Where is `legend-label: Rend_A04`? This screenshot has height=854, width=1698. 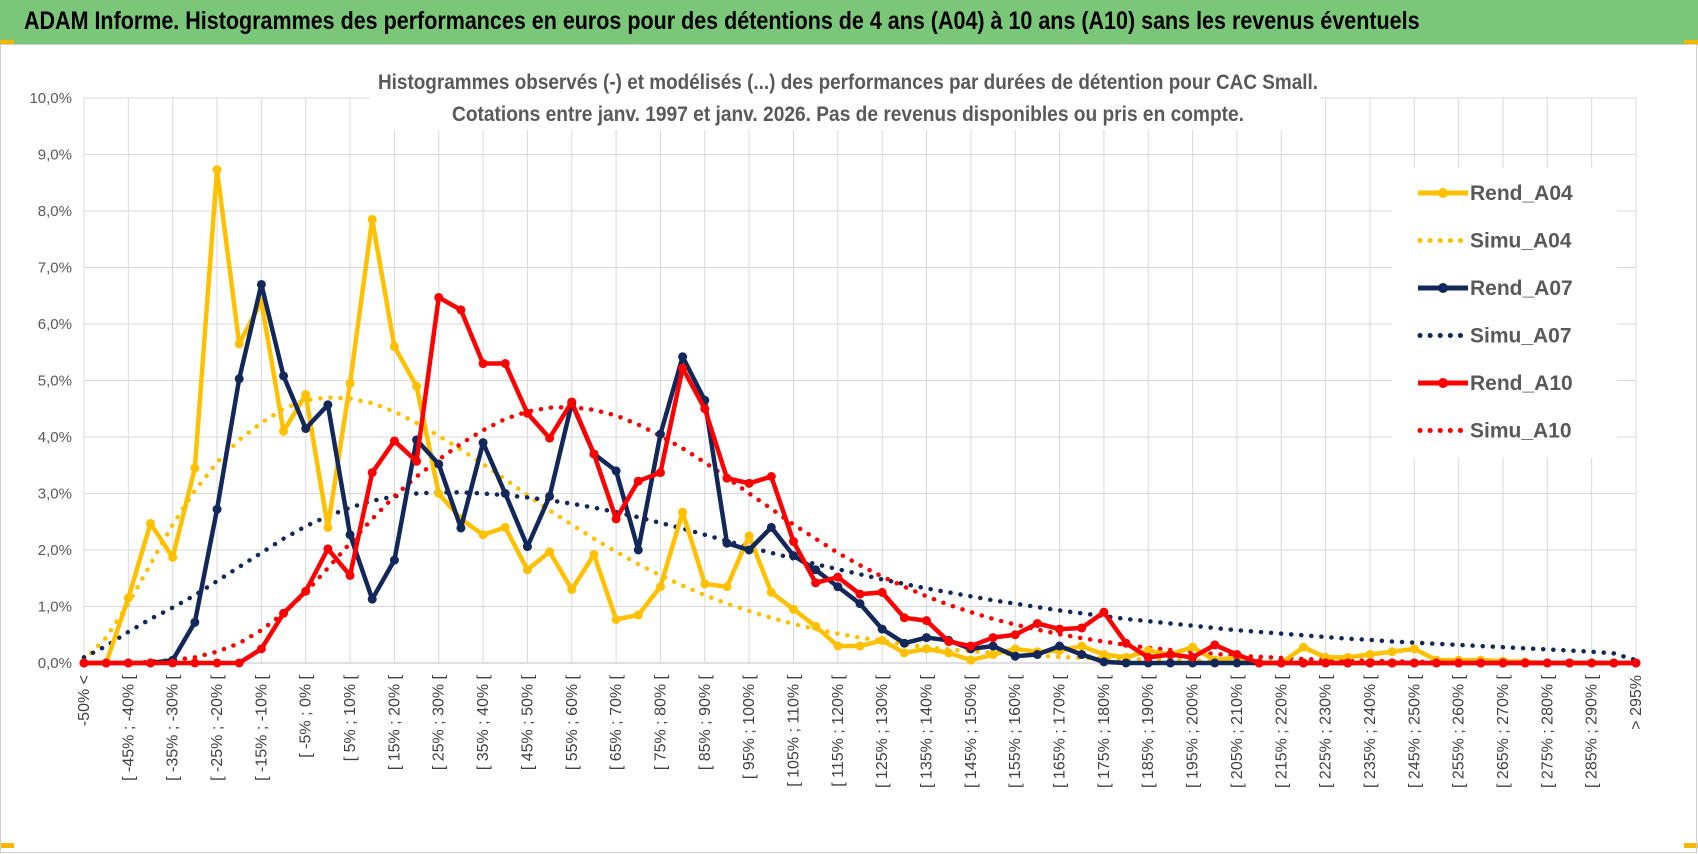
legend-label: Rend_A04 is located at coordinates (1521, 193).